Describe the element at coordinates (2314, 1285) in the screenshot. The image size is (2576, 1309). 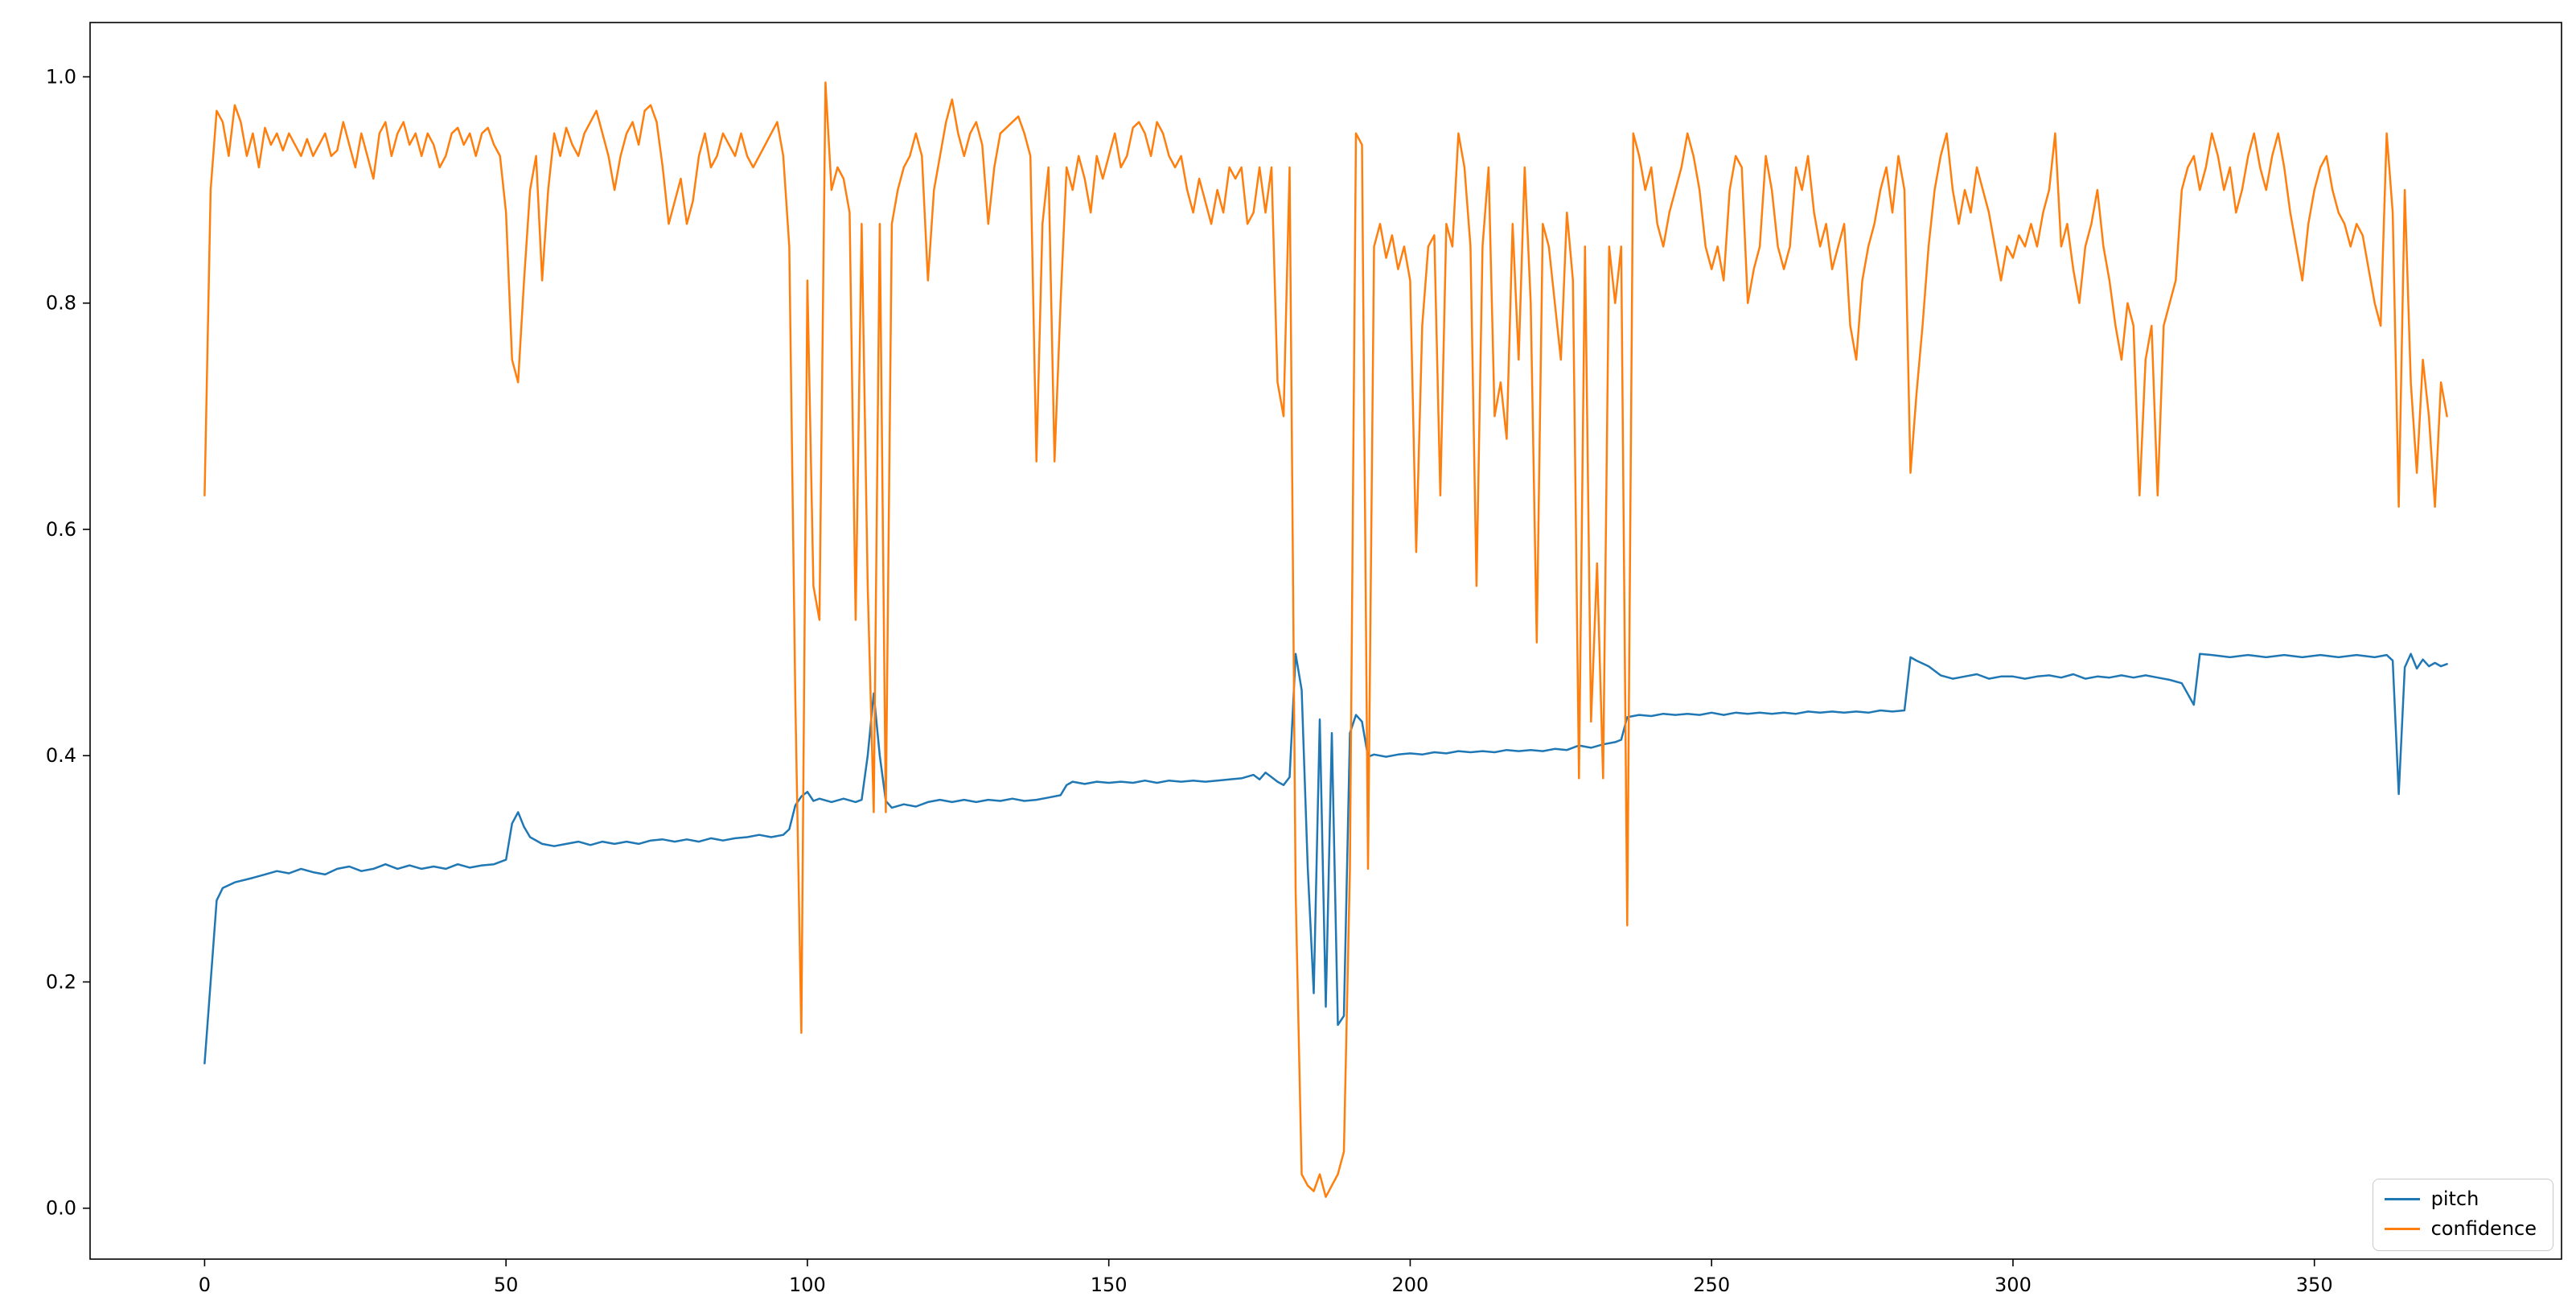
I see `x-tick-label: 350` at that location.